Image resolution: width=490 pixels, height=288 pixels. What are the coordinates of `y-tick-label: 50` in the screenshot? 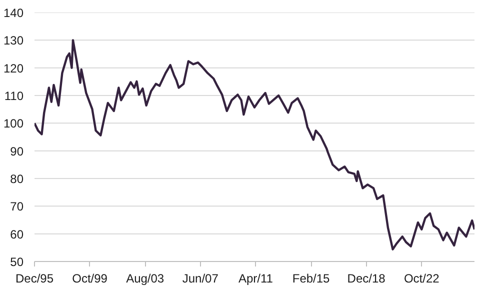 It's located at (17, 262).